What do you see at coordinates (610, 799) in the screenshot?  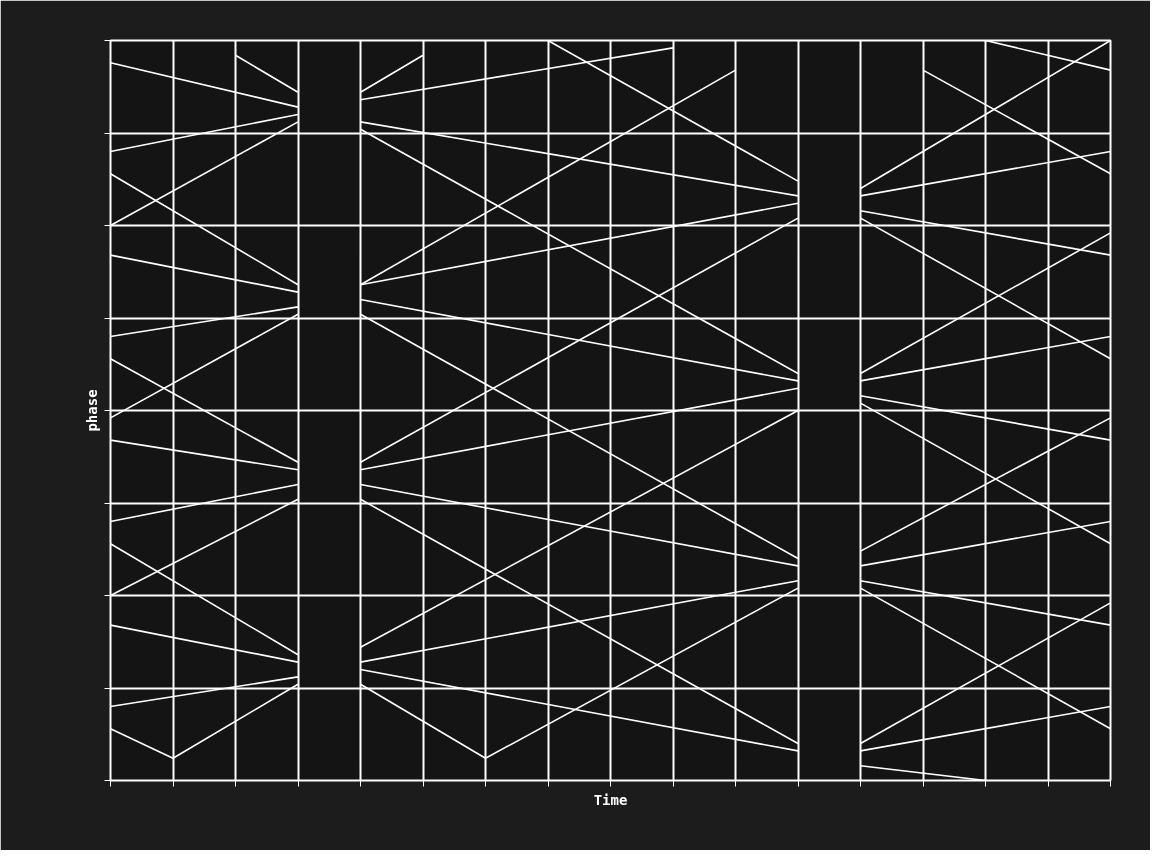 I see `x-axis-title: Time` at bounding box center [610, 799].